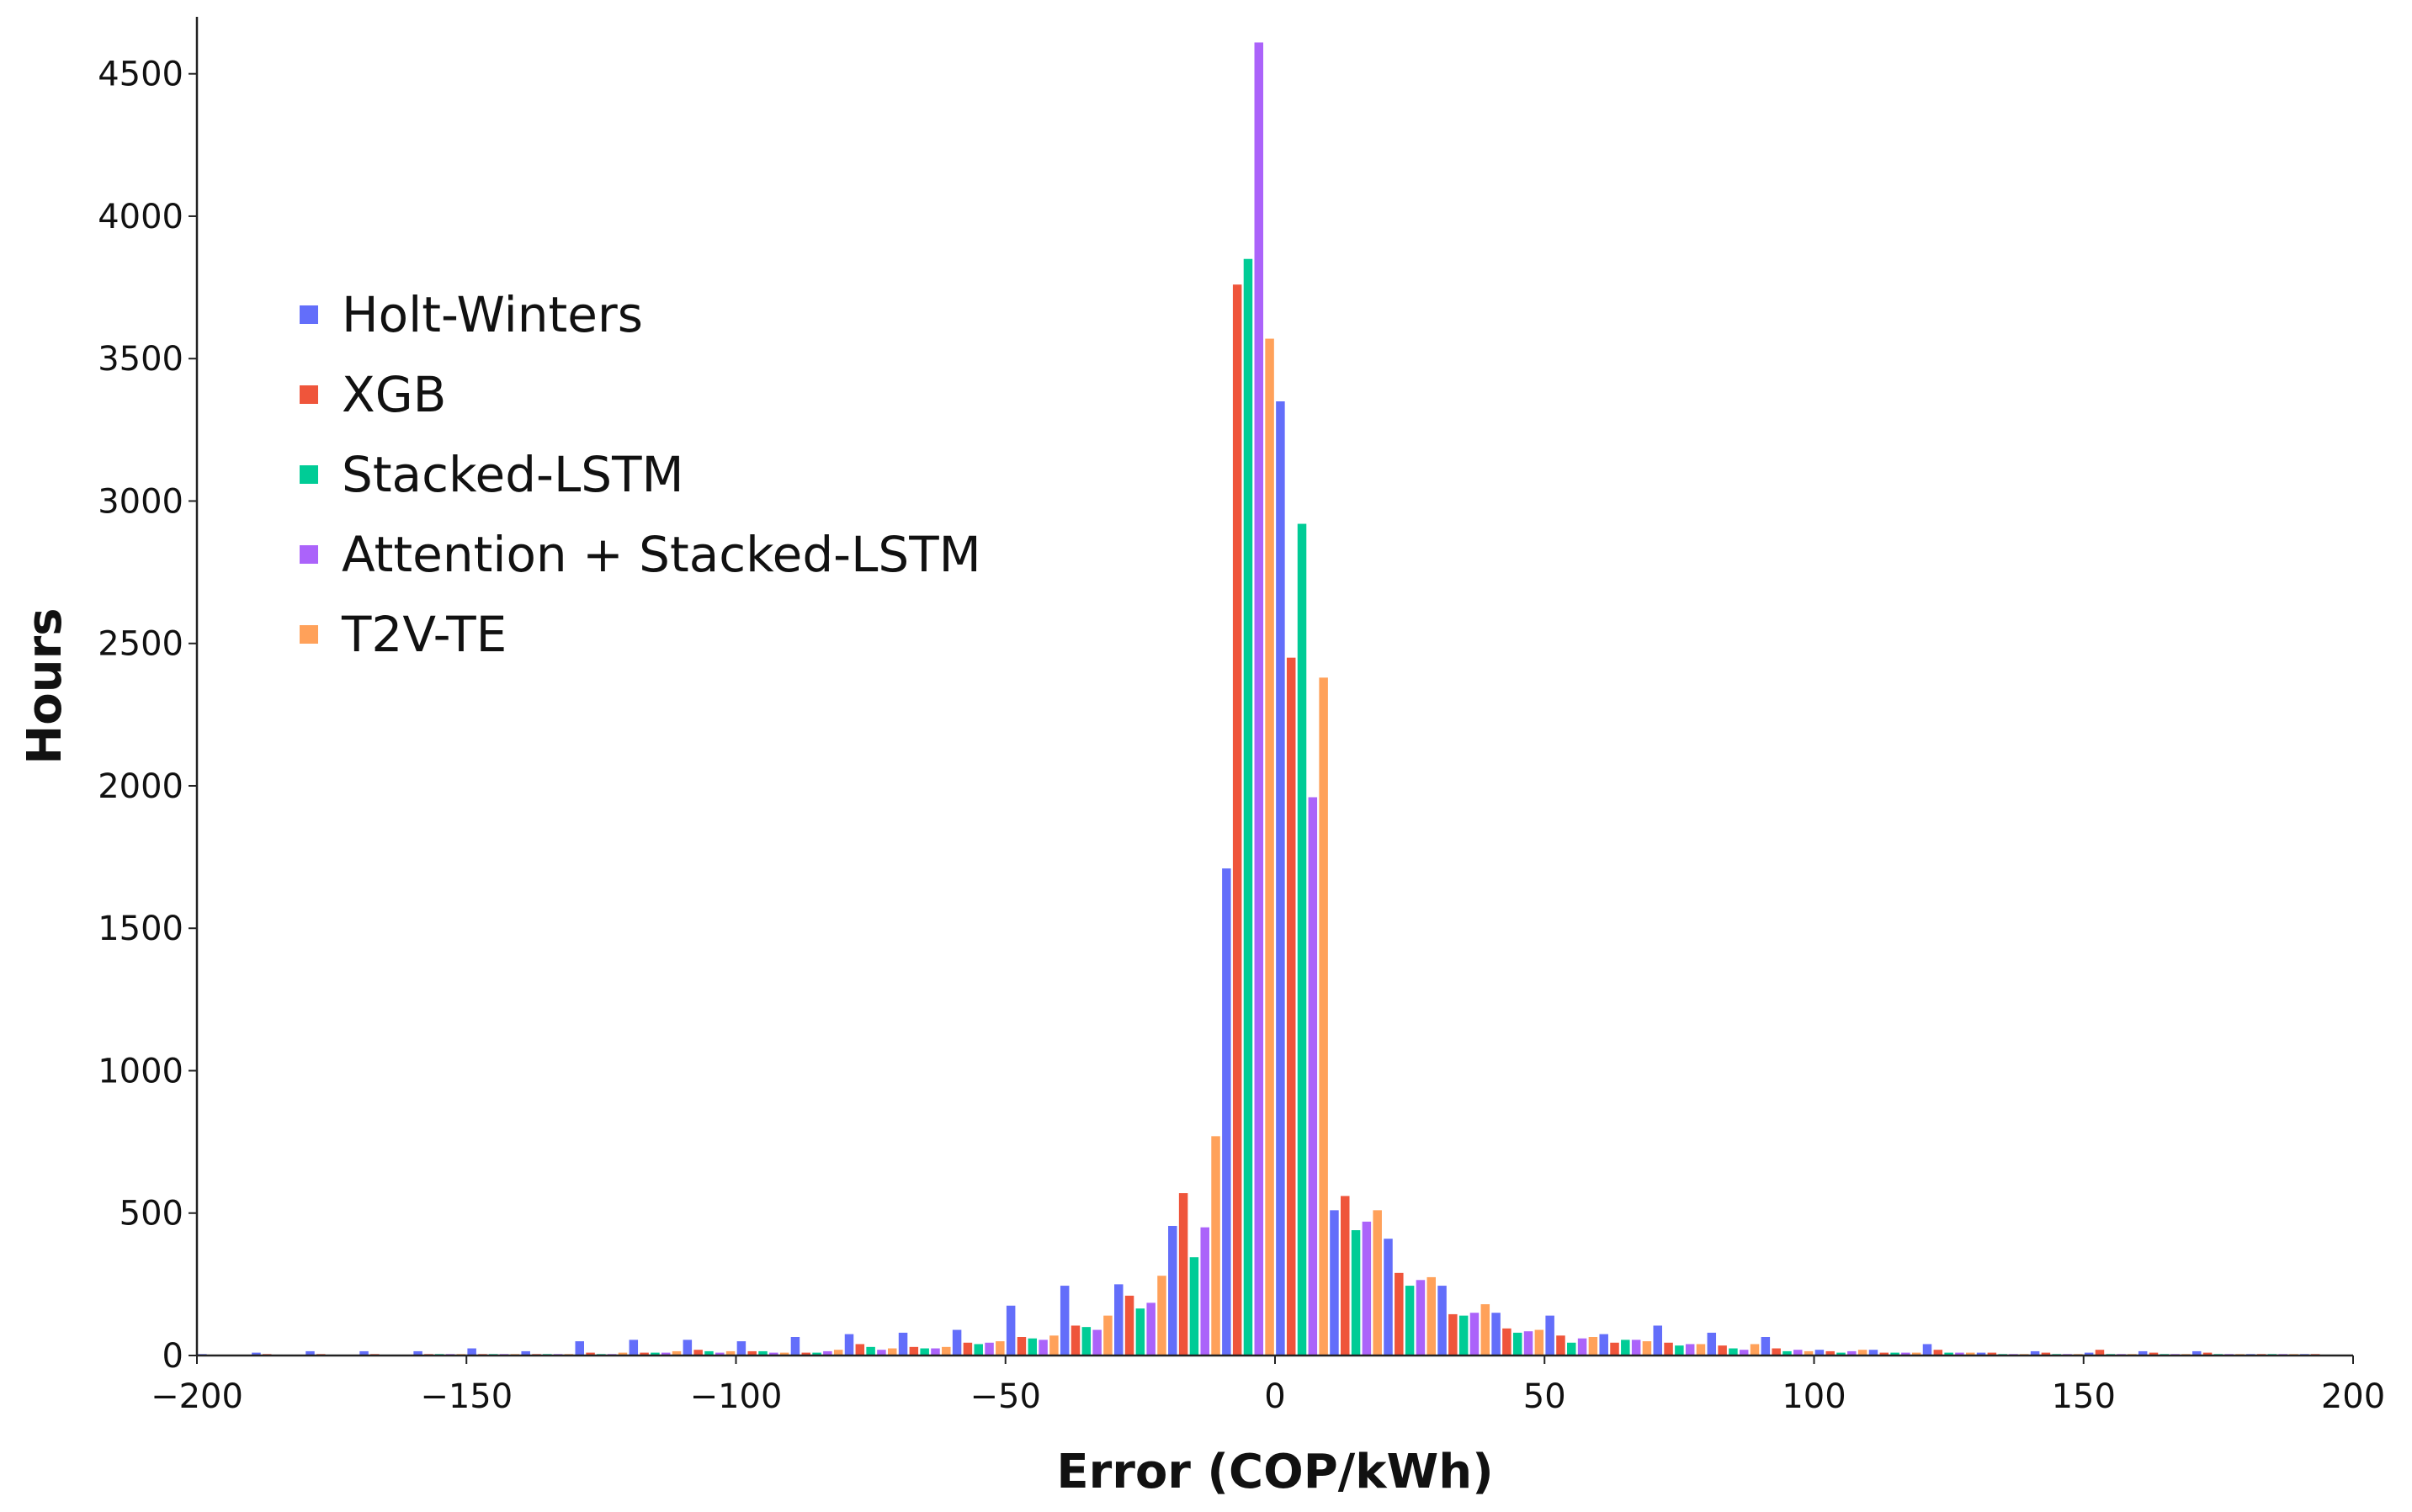 The height and width of the screenshot is (1512, 2412). Describe the element at coordinates (172, 1356) in the screenshot. I see `y-tick-label: 0` at that location.